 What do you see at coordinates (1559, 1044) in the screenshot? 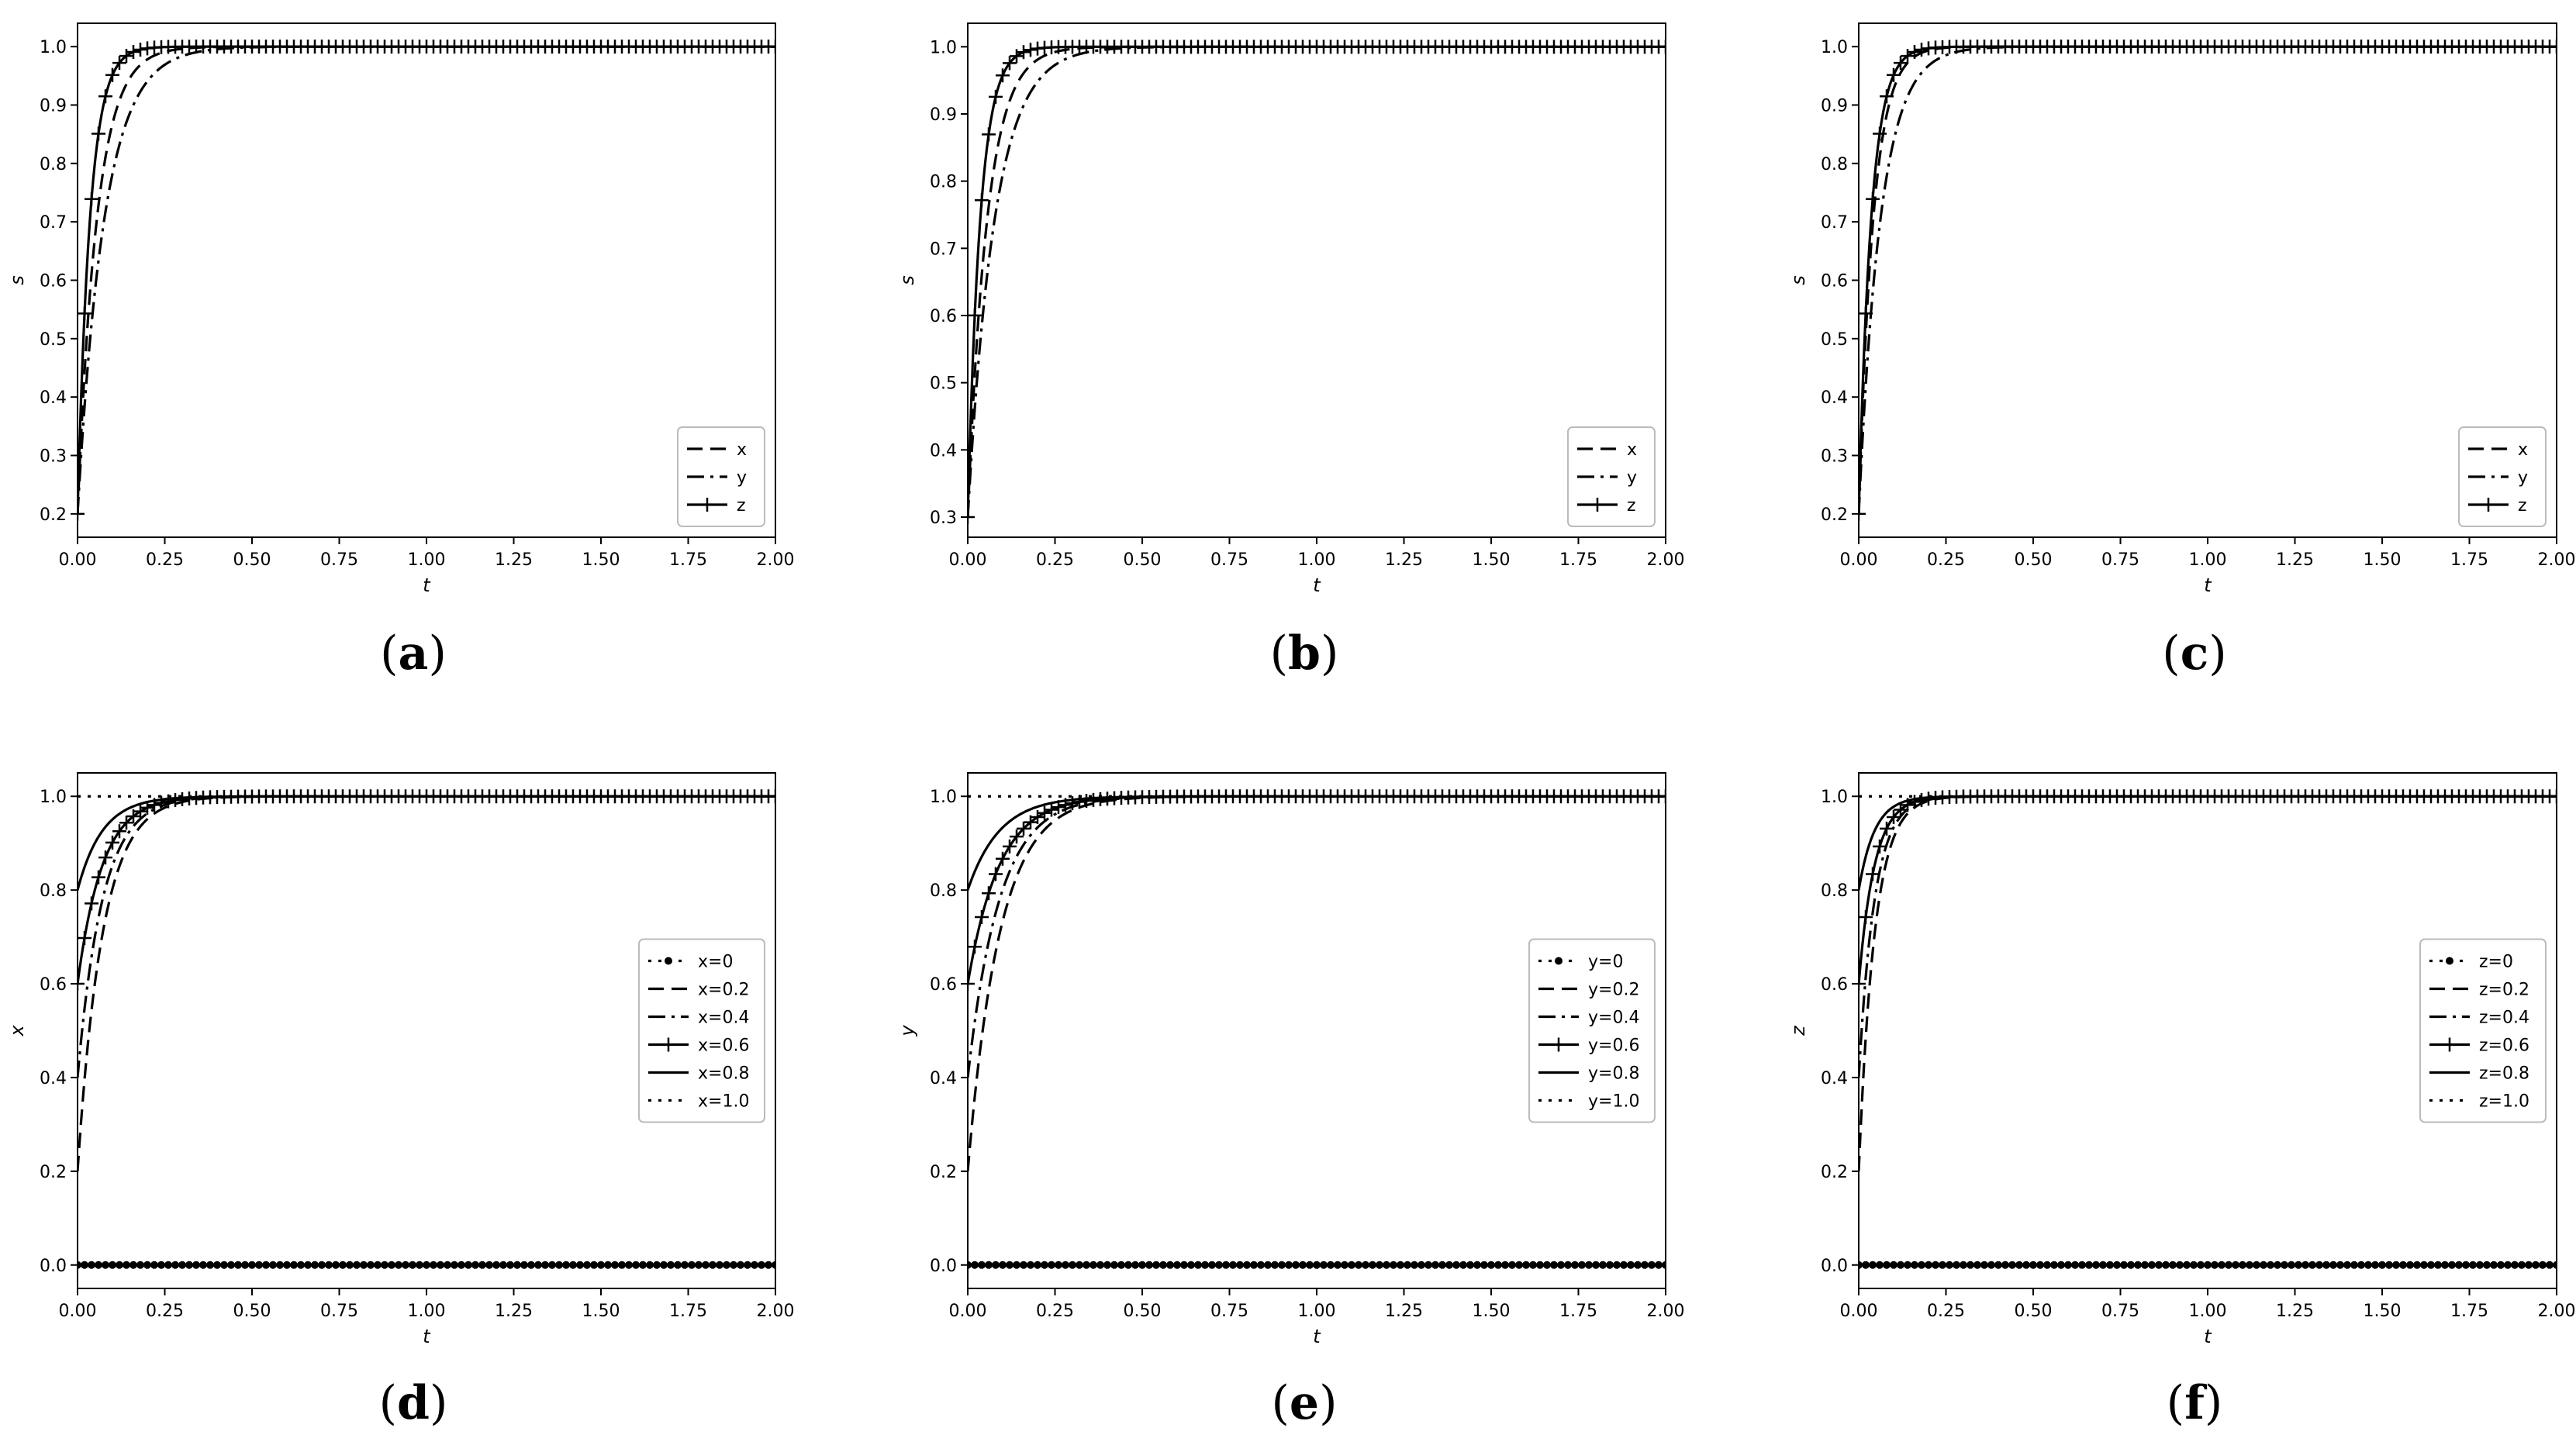
I see `legend-marker` at bounding box center [1559, 1044].